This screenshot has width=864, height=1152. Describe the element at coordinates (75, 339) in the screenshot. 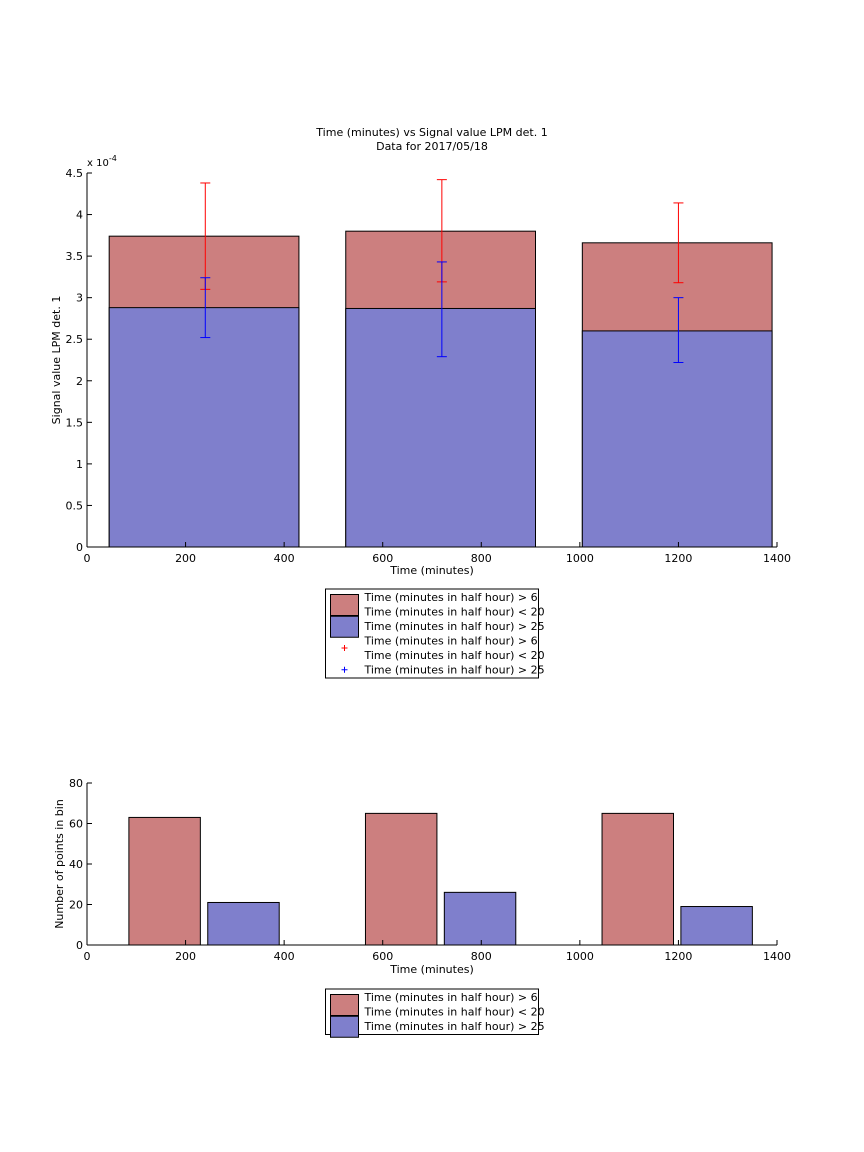

I see `signal-y-tick-label: 2.5` at that location.